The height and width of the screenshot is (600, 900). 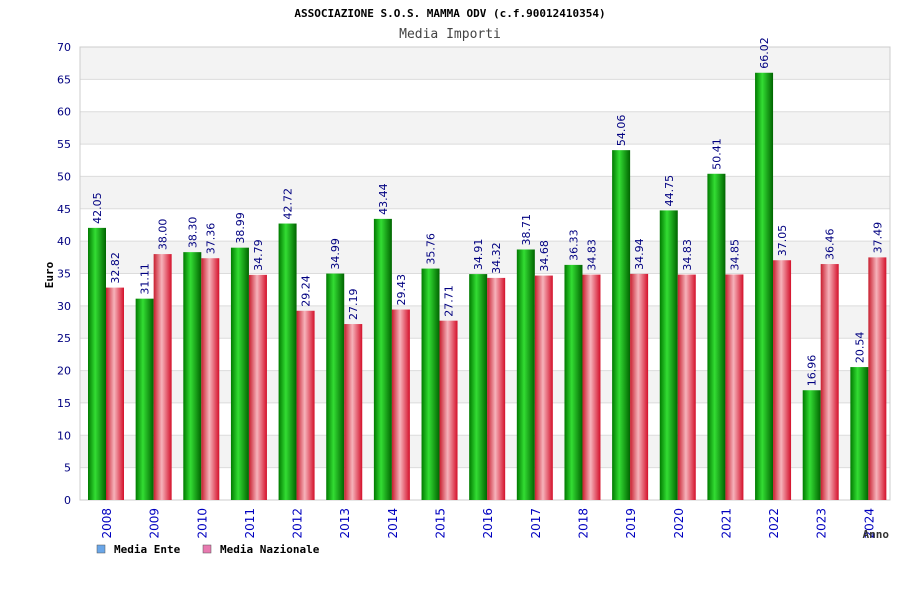 What do you see at coordinates (64, 176) in the screenshot?
I see `y-tick-label: 50` at bounding box center [64, 176].